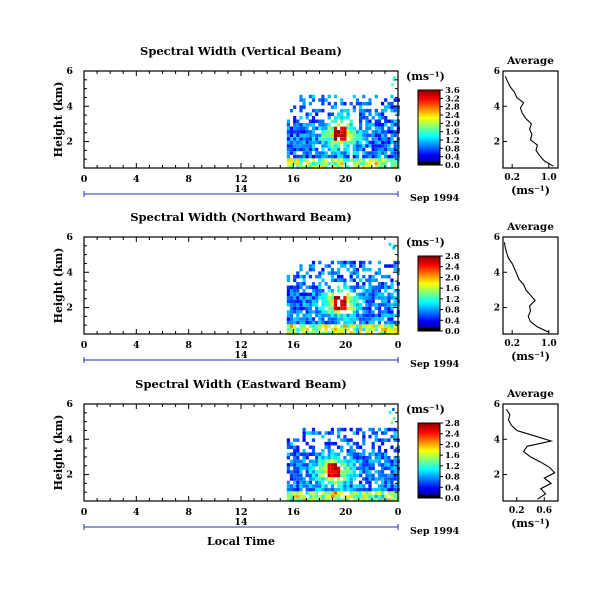 This screenshot has width=616, height=598. I want to click on colorbar-tick-label: 0.0, so click(452, 332).